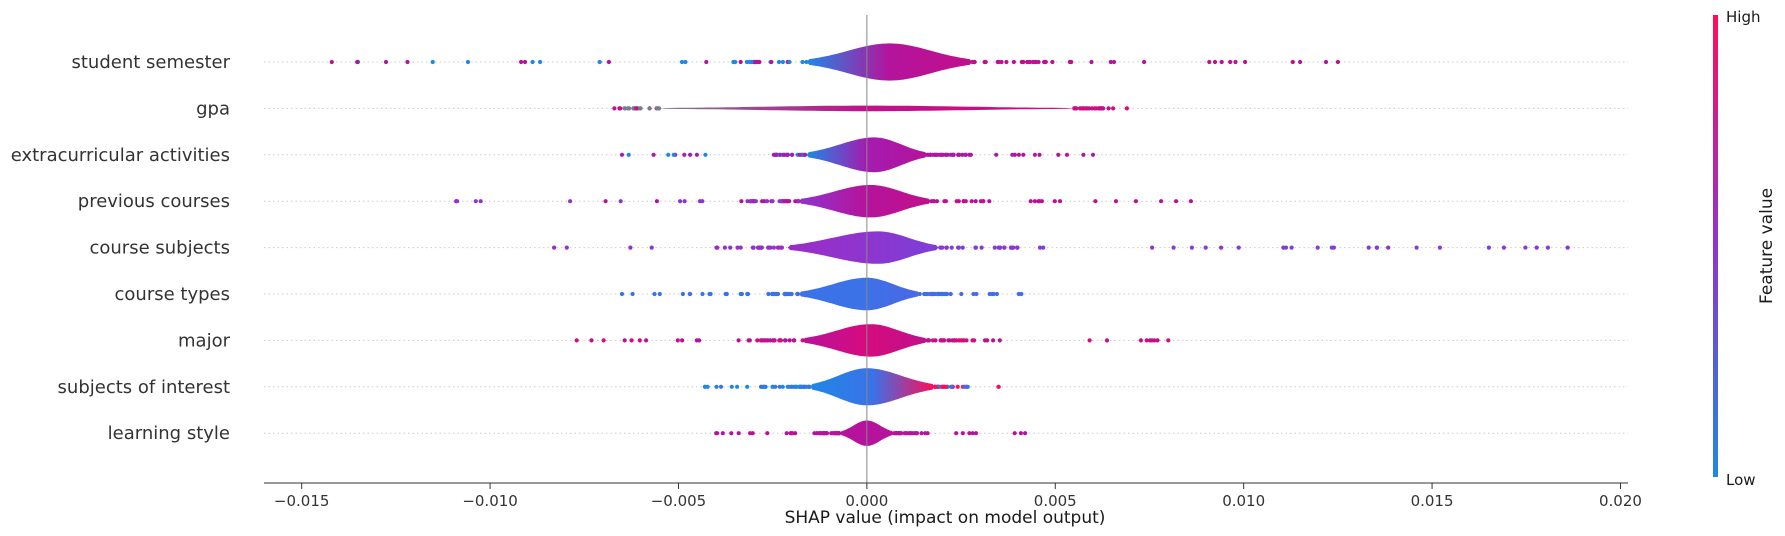 This screenshot has height=536, width=1785. Describe the element at coordinates (889, 62) in the screenshot. I see `violin-shape` at that location.